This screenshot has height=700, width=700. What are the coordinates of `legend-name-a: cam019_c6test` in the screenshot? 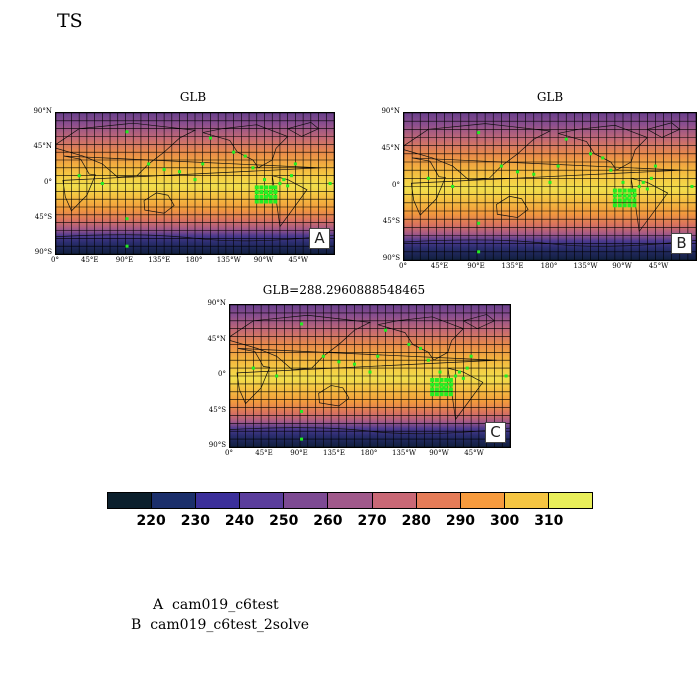 It's located at (225, 605).